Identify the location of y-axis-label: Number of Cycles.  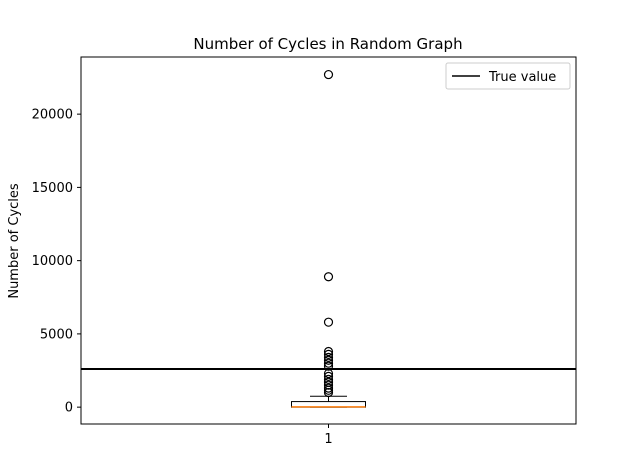
(14, 241).